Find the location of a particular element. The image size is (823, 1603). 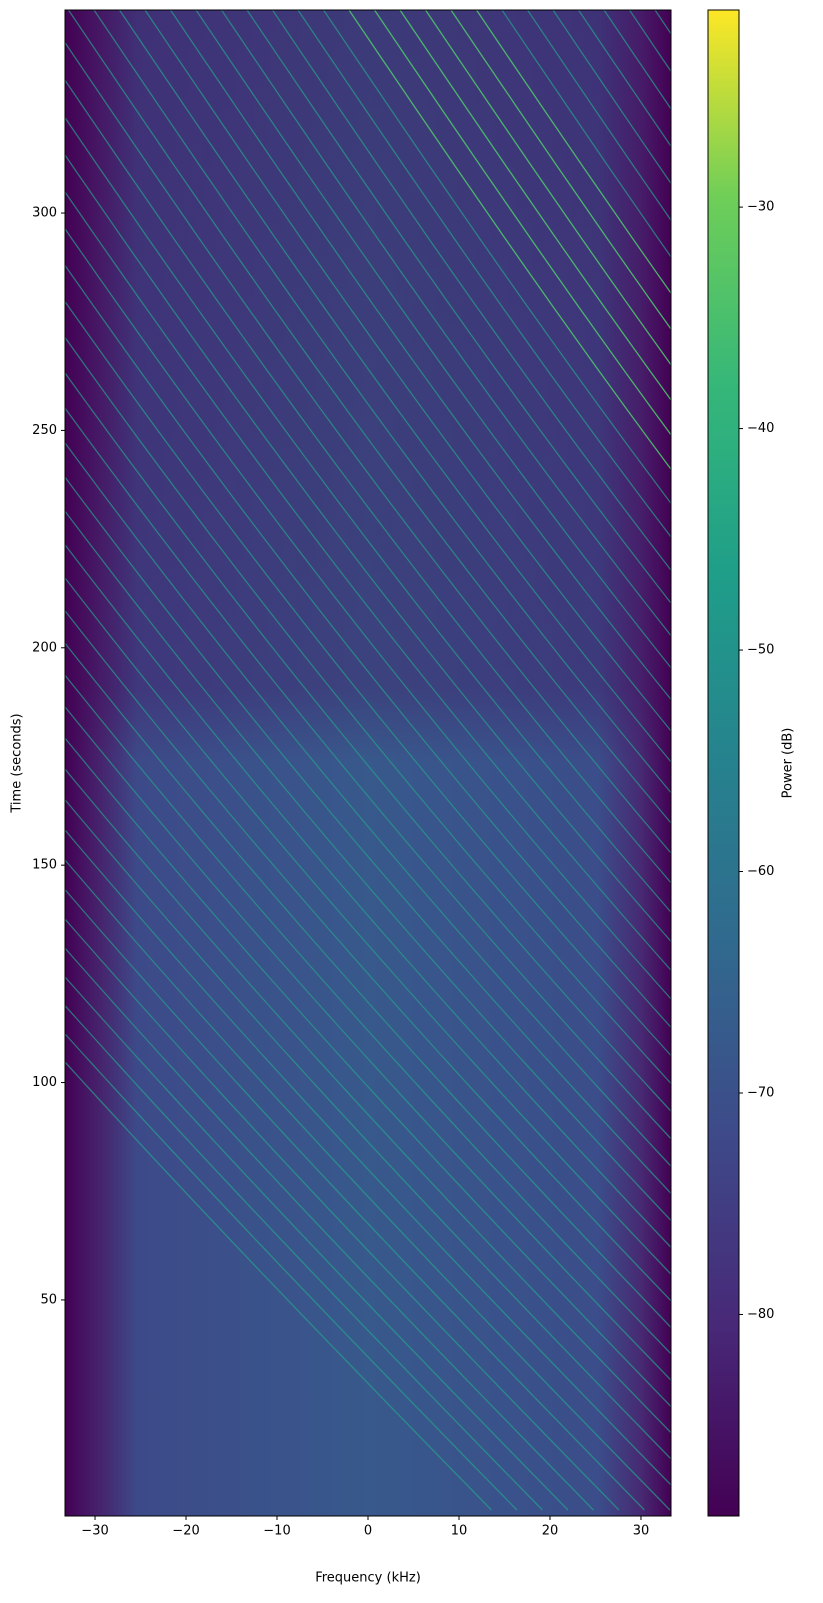

colorbar-label: Power (dB) is located at coordinates (788, 763).